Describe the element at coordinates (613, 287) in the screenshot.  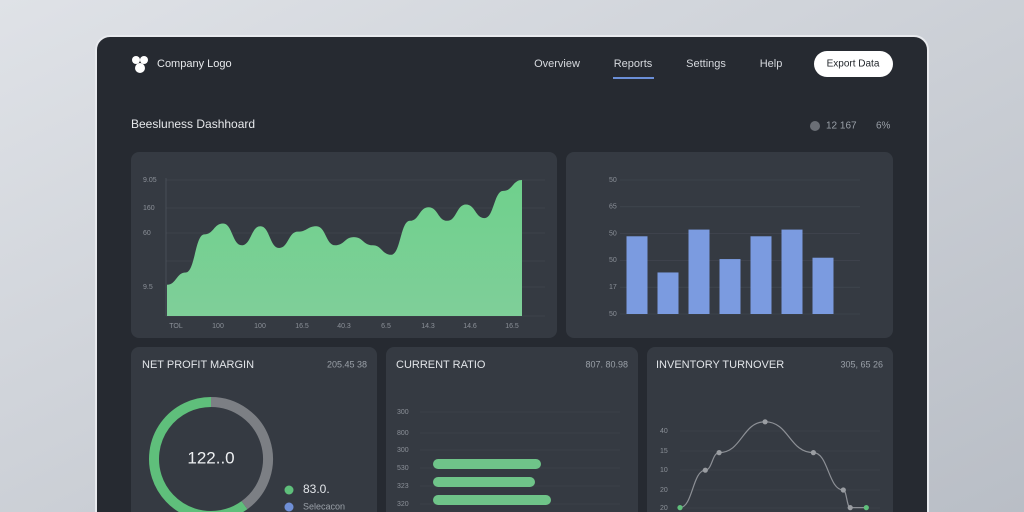
I see `y-label: 17` at that location.